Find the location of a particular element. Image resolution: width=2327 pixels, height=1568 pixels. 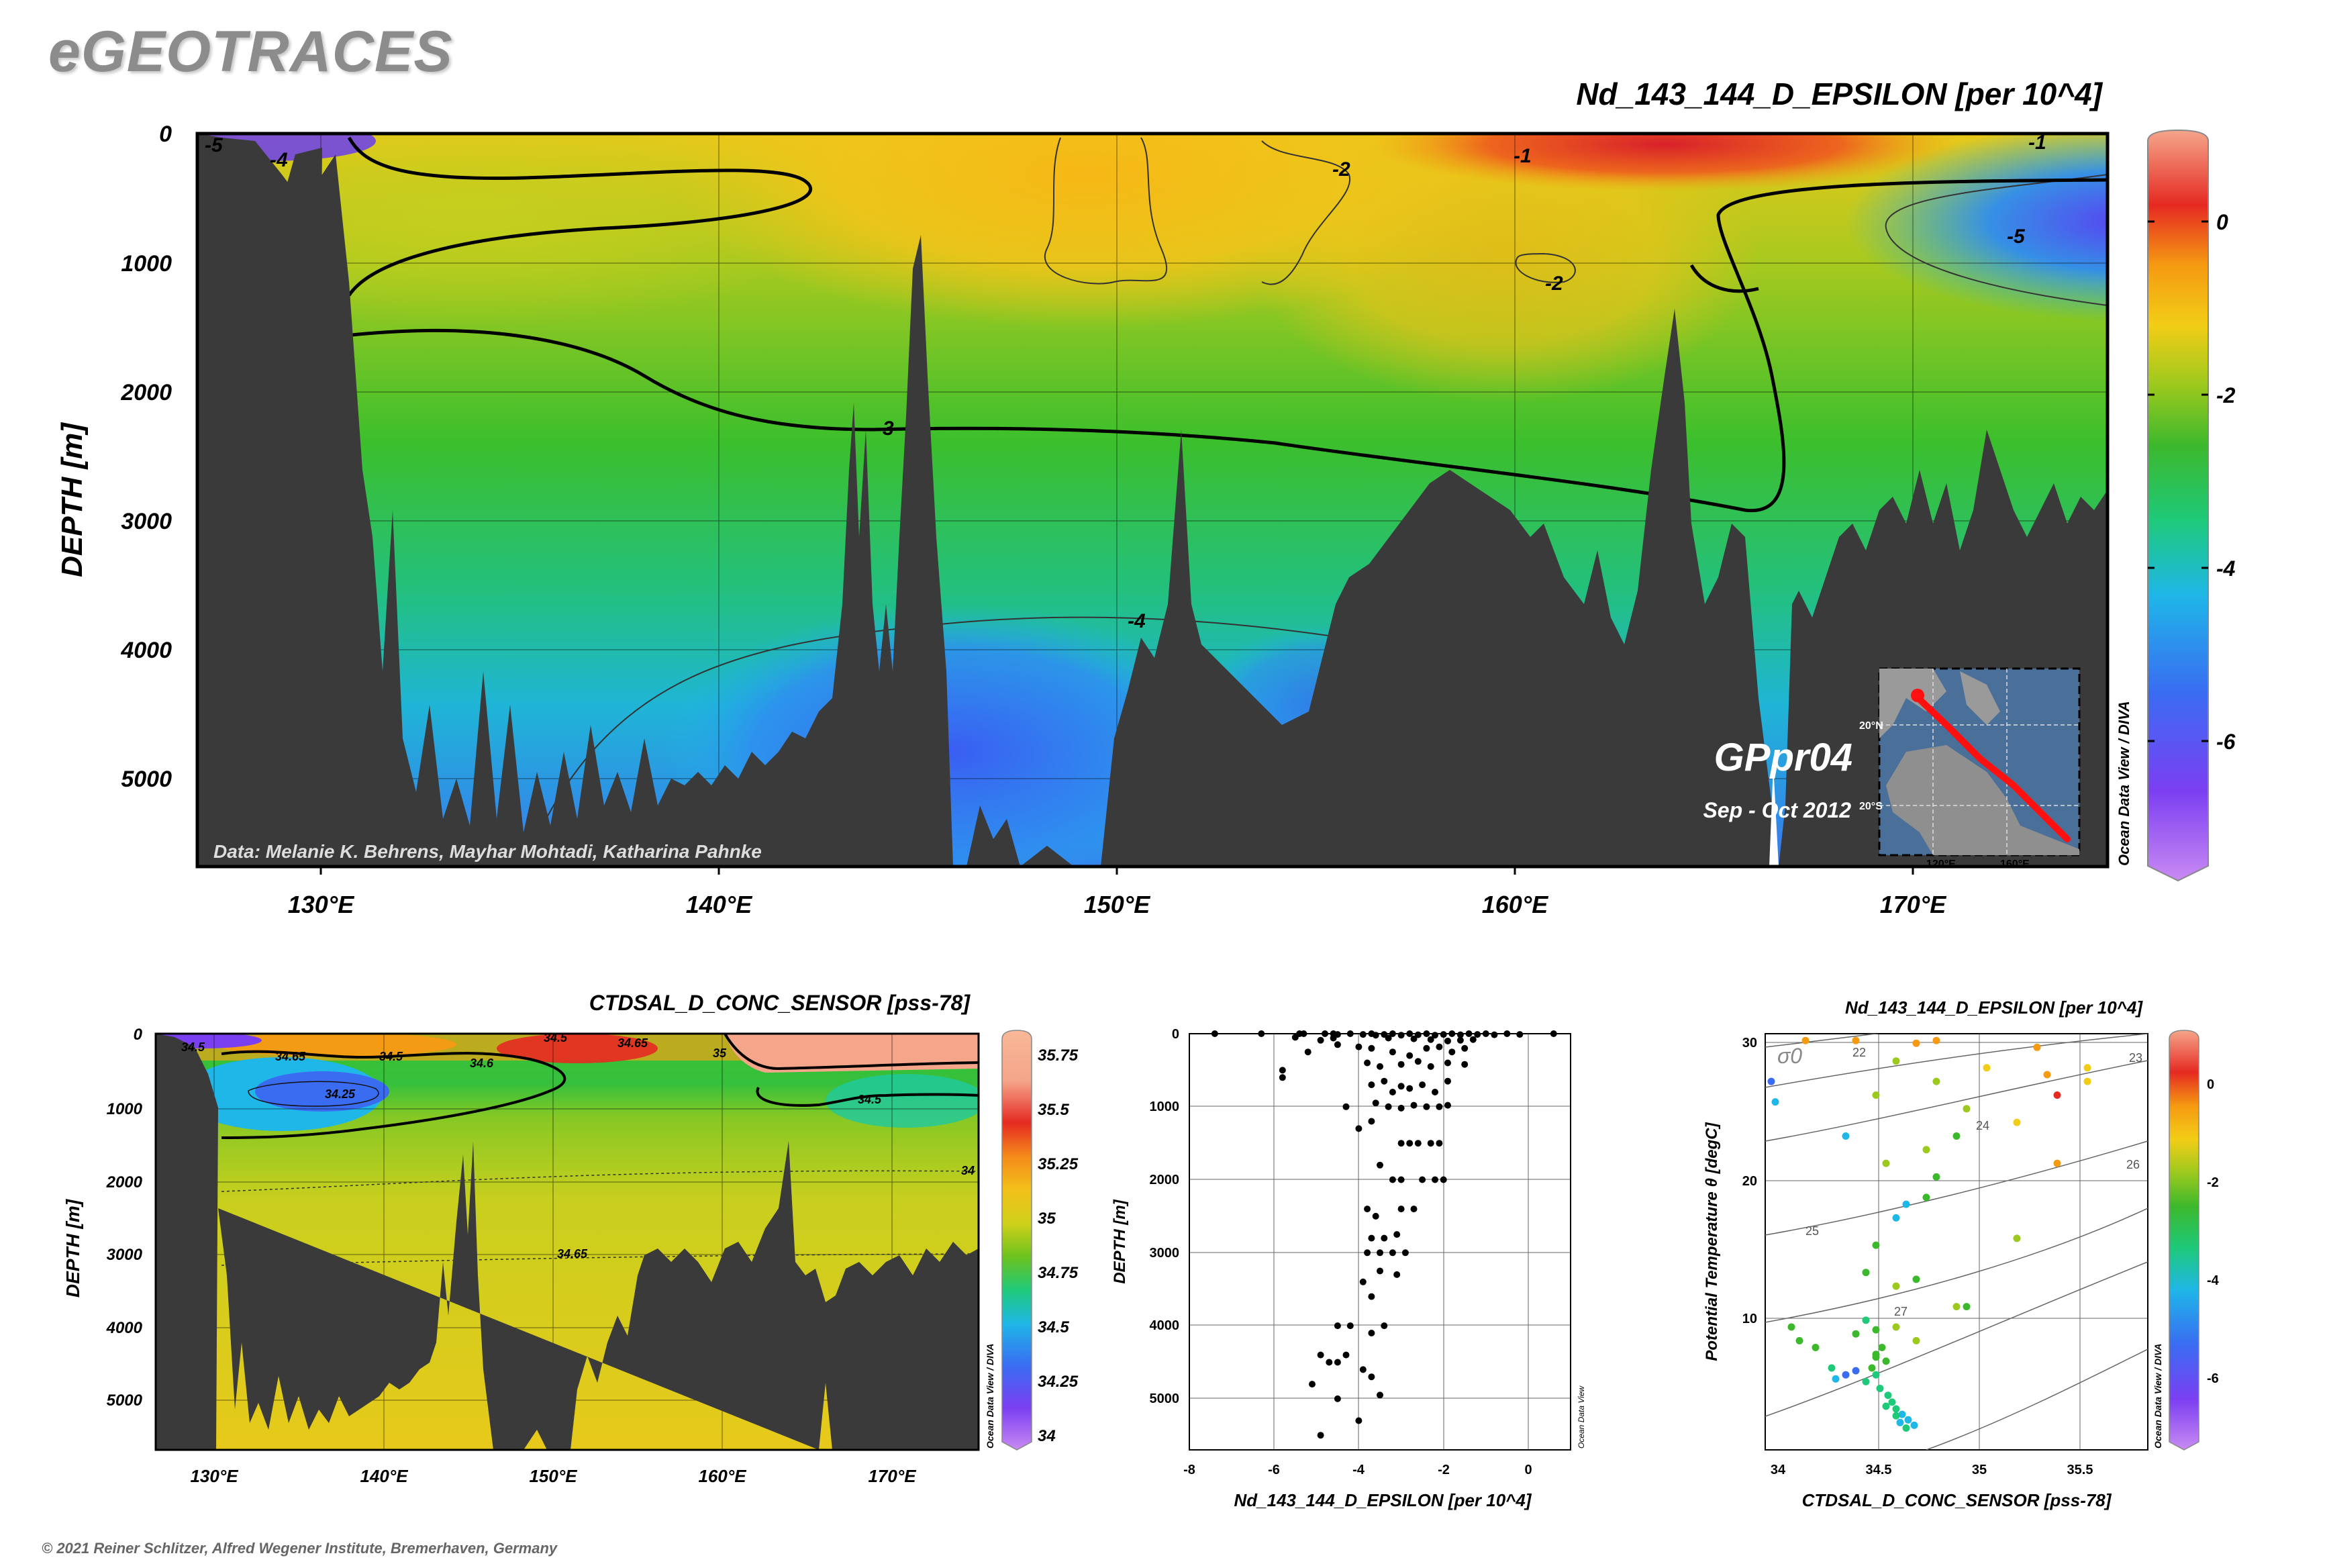

colorbar-tick: -4 is located at coordinates (2213, 1281).